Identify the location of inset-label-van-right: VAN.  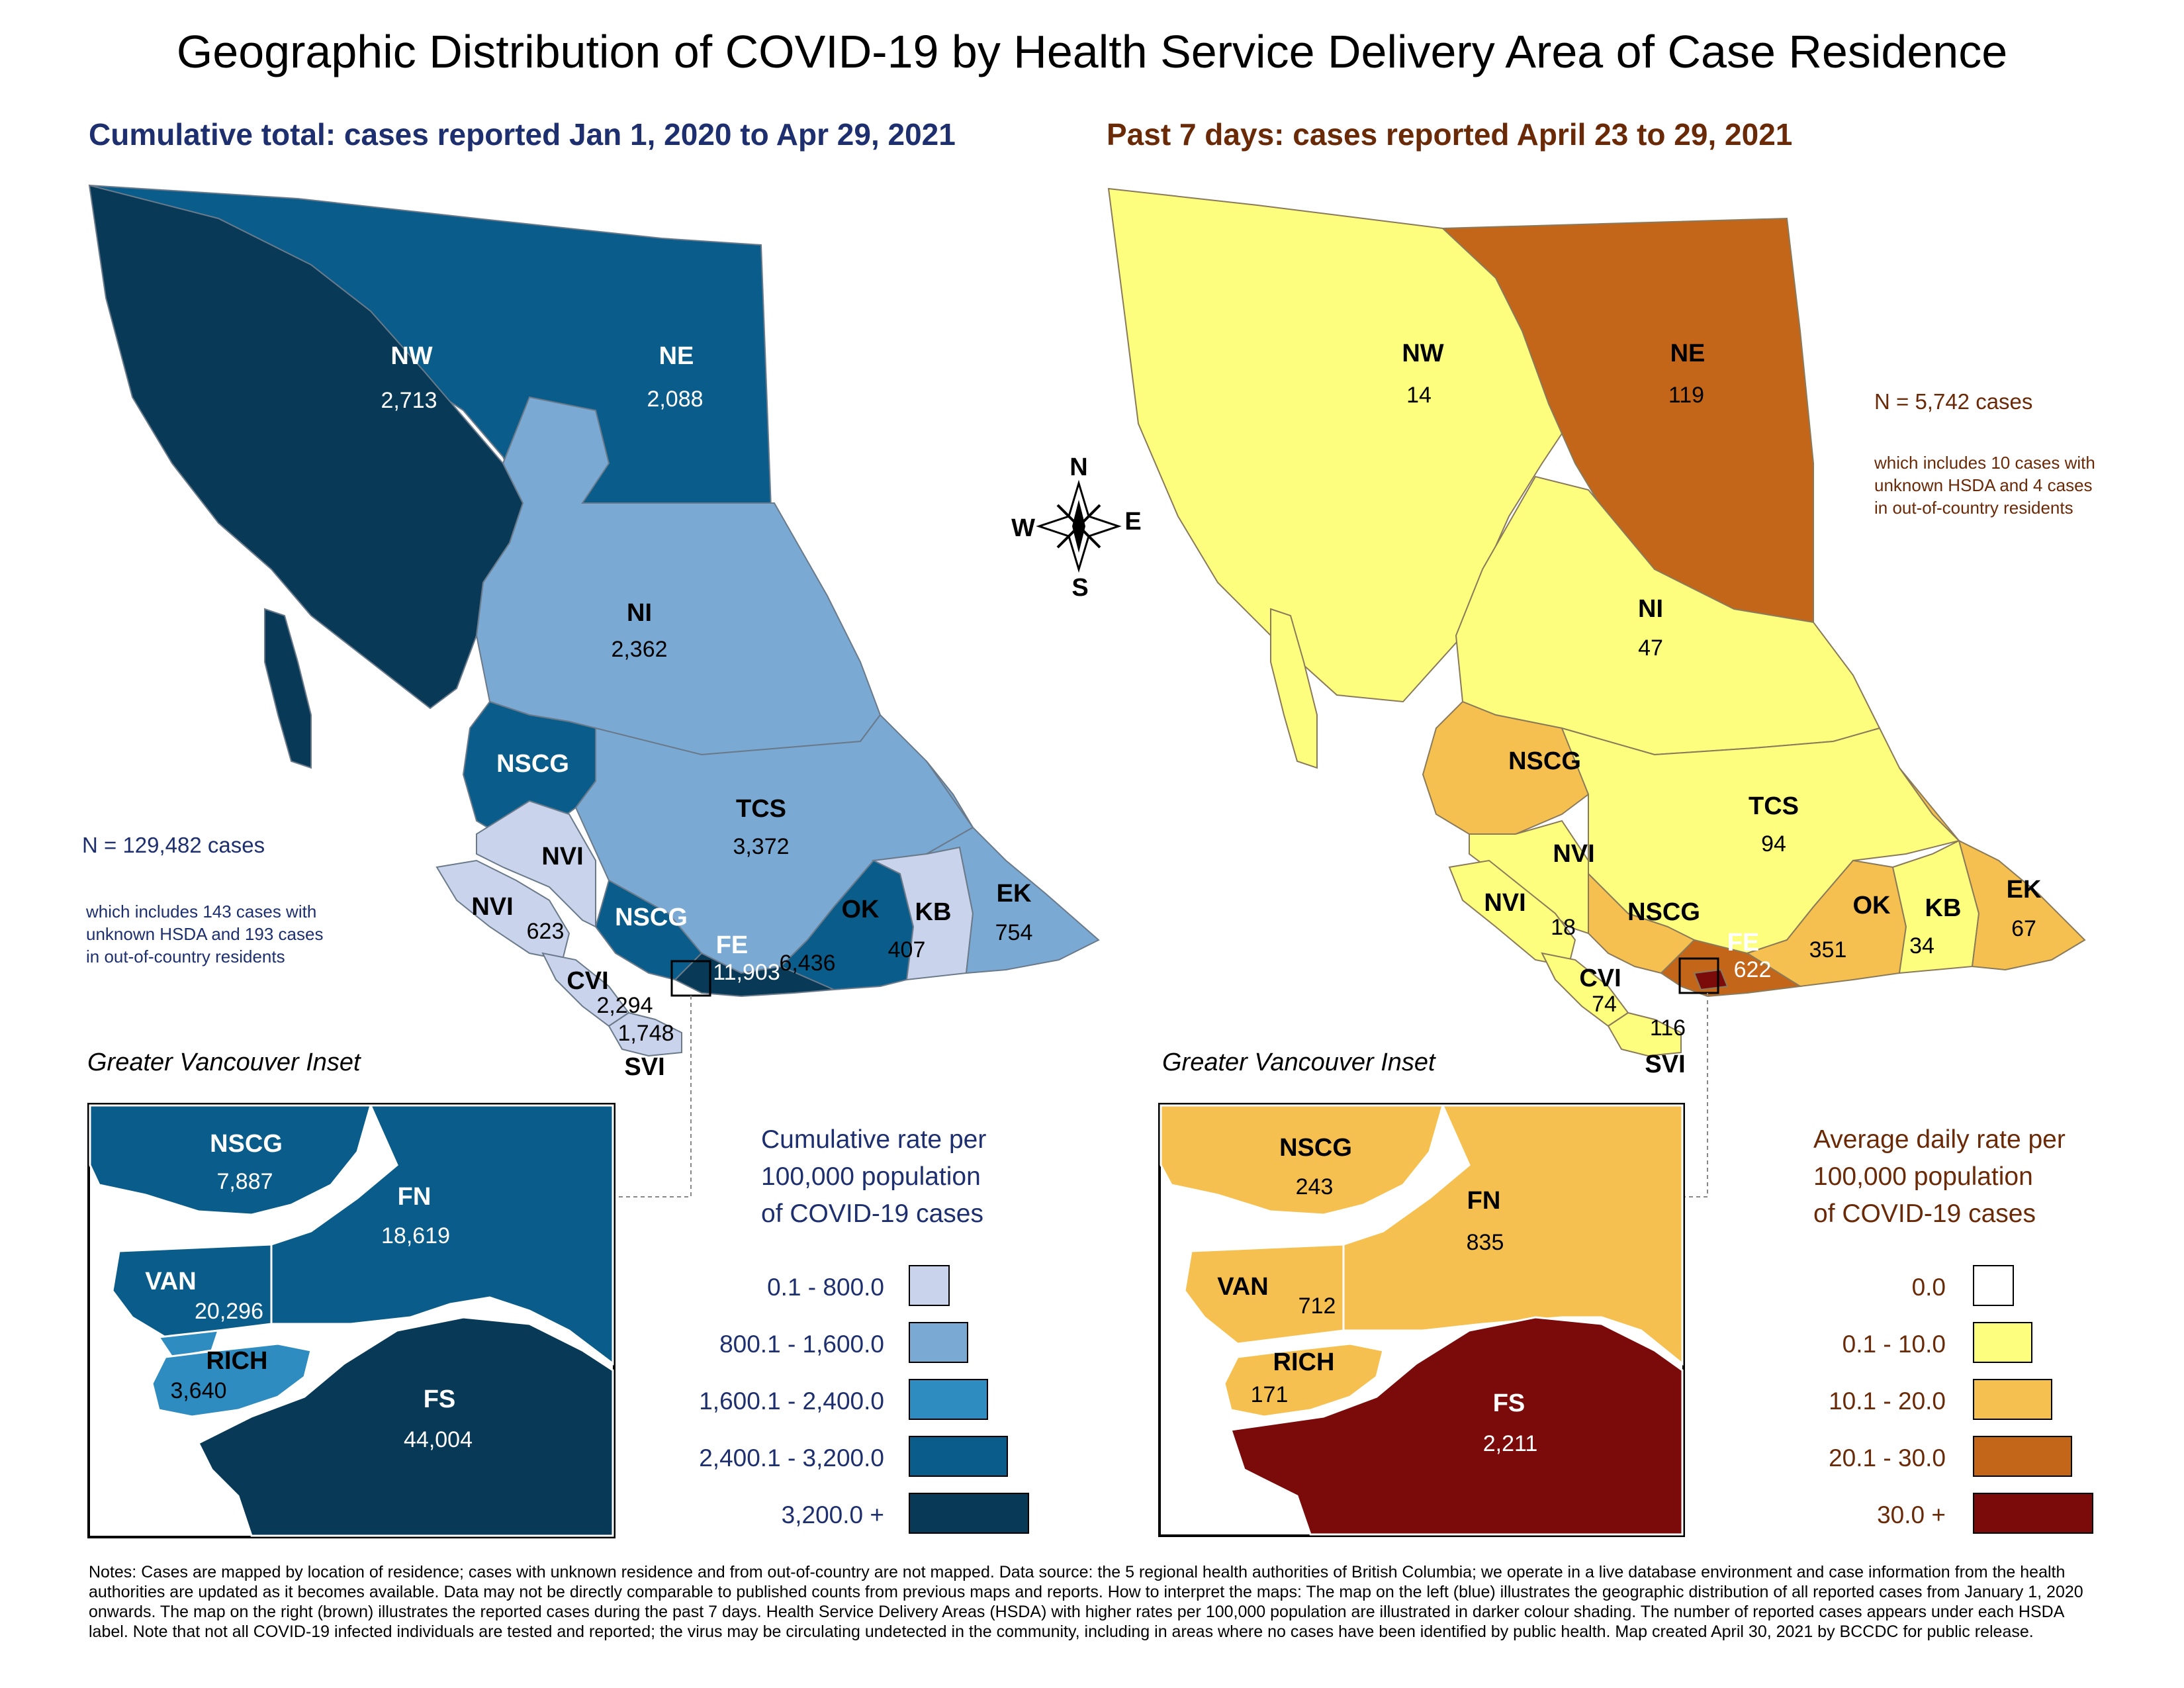
(1242, 1287).